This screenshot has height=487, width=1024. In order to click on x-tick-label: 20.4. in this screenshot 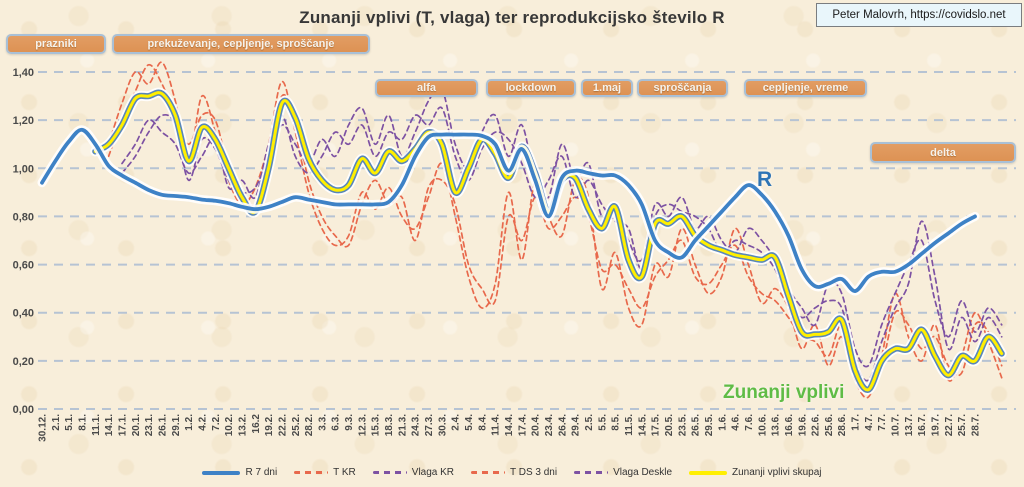, I will do `click(536, 425)`.